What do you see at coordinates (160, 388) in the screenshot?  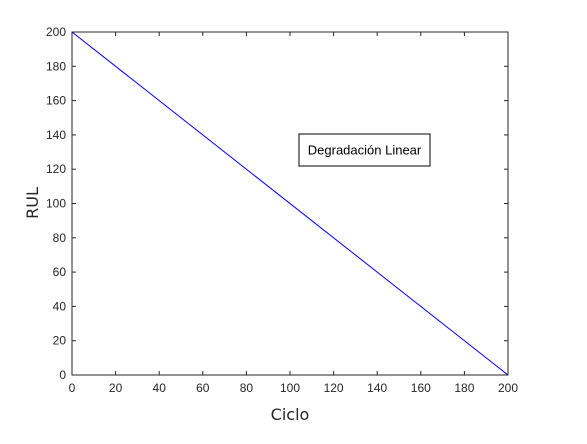 I see `x-tick-label: 40` at bounding box center [160, 388].